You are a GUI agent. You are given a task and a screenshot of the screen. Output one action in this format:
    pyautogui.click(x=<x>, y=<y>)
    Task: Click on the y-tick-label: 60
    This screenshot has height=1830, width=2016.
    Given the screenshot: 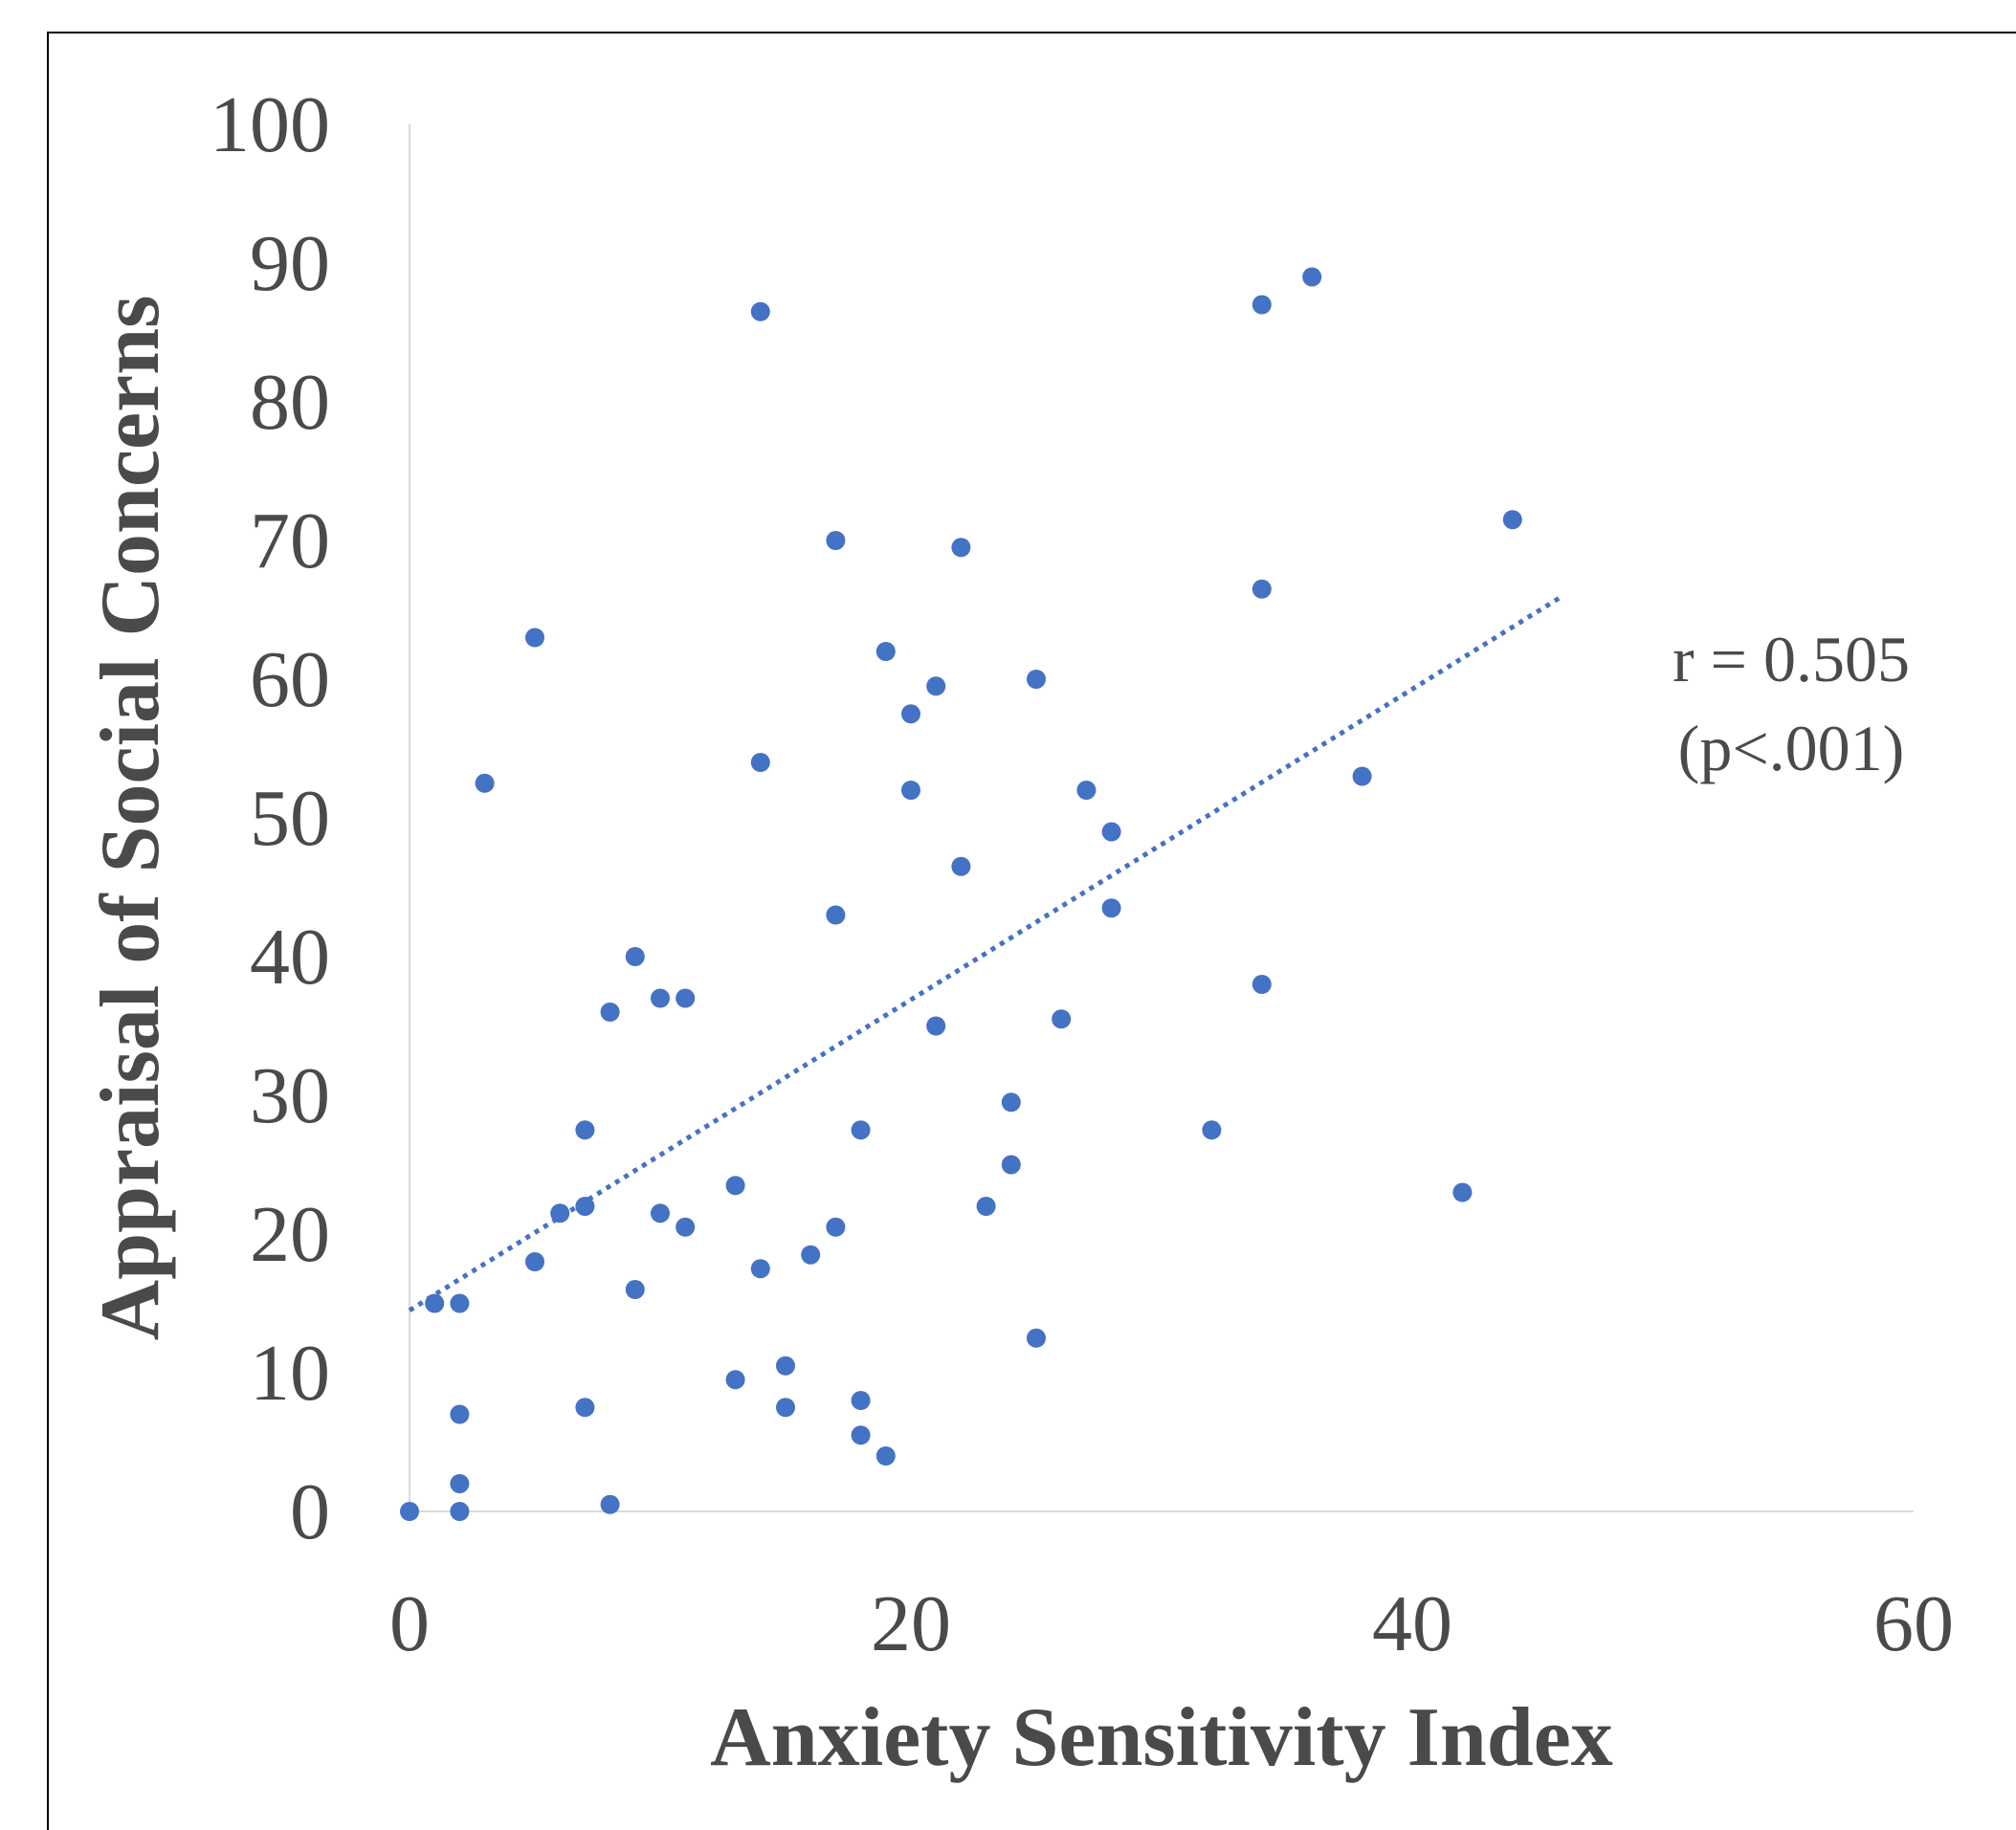 What is the action you would take?
    pyautogui.click(x=290, y=679)
    